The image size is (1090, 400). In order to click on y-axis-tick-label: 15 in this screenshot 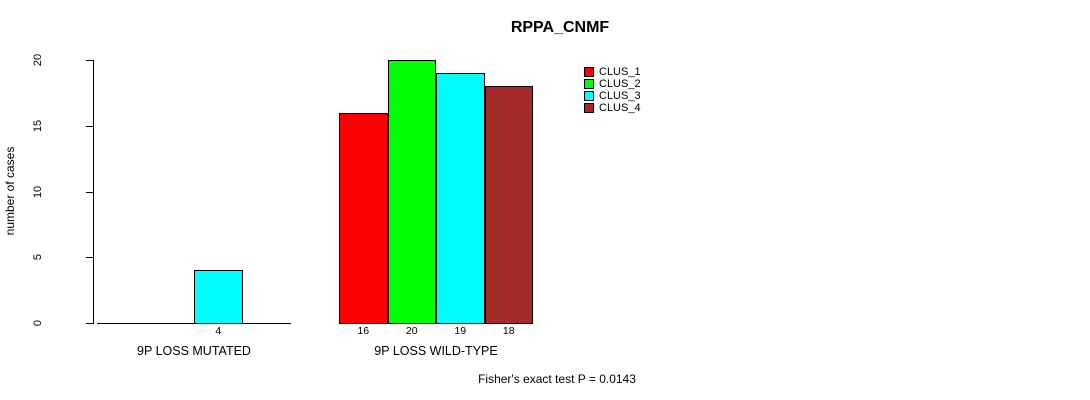, I will do `click(38, 125)`.